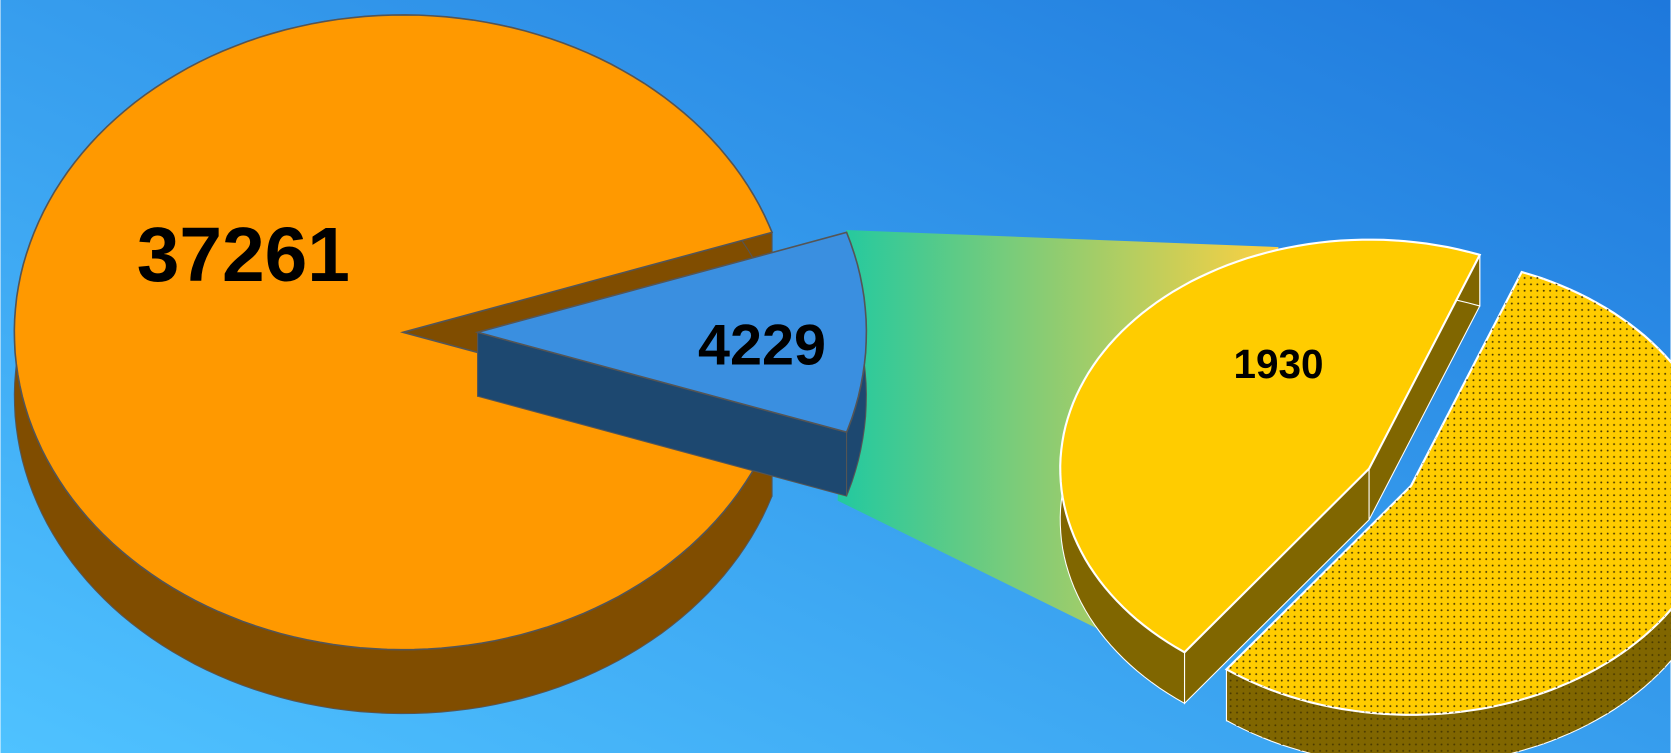  What do you see at coordinates (762, 346) in the screenshot?
I see `data-label: 4229` at bounding box center [762, 346].